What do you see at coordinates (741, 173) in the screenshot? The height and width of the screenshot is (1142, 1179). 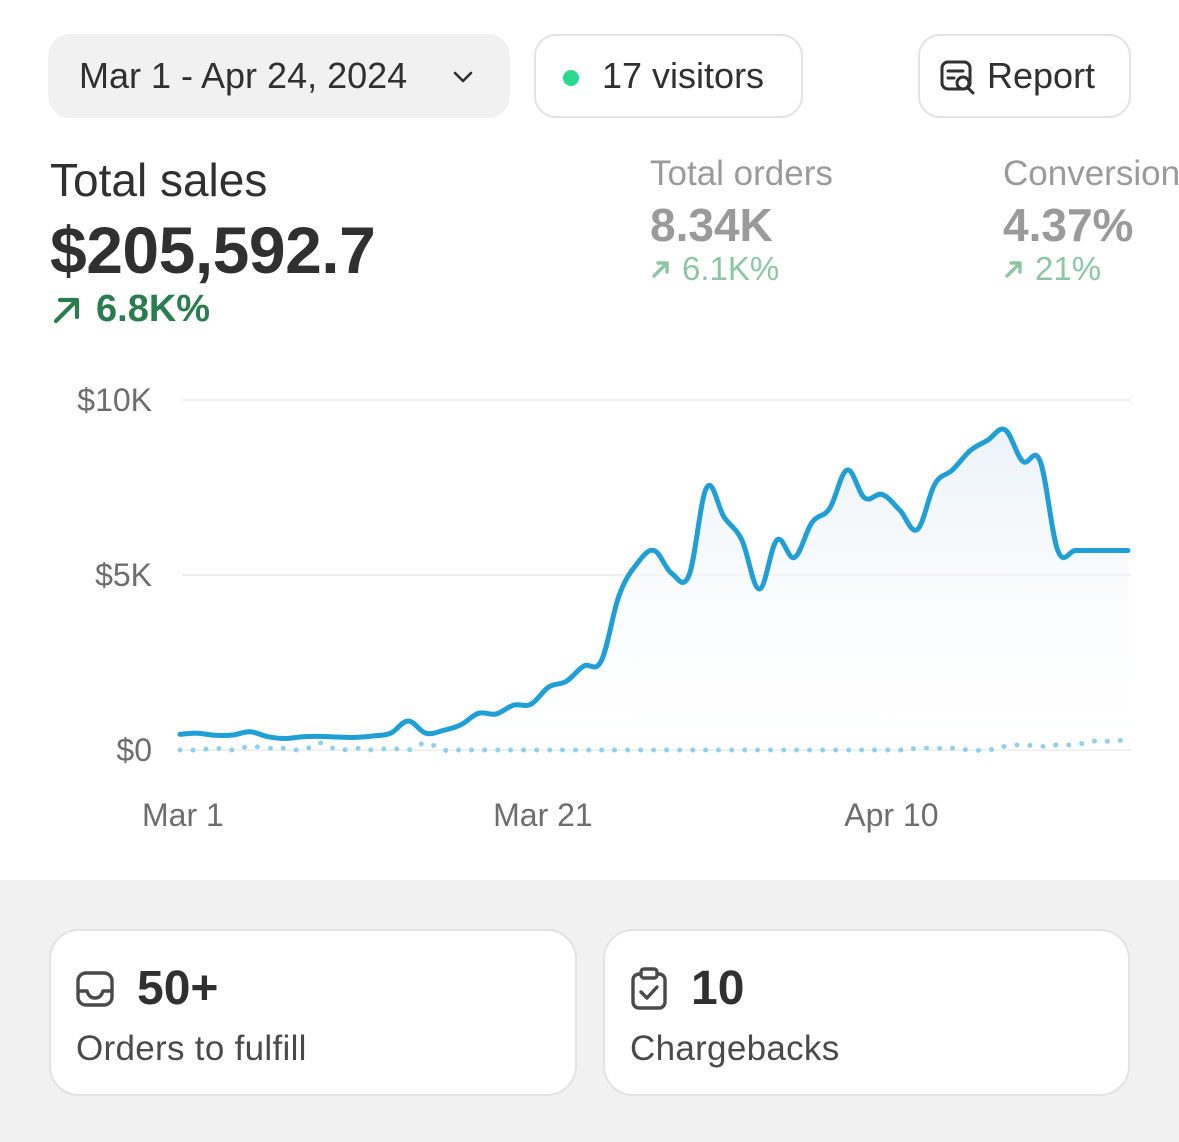 I see `total-orders-label: Total orders` at bounding box center [741, 173].